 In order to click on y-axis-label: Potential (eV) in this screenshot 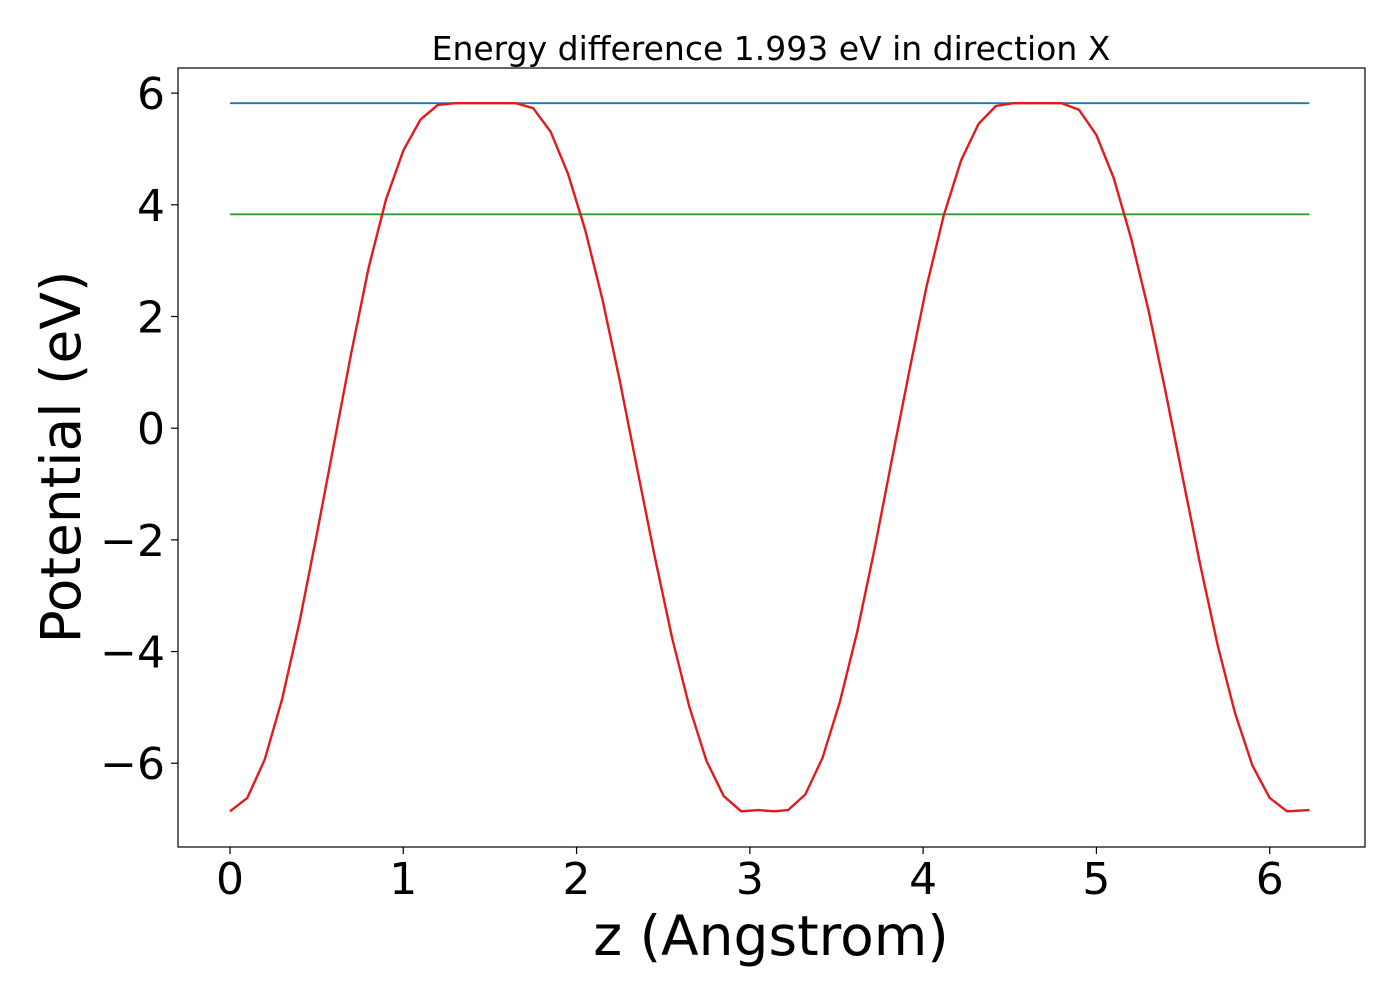, I will do `click(61, 457)`.